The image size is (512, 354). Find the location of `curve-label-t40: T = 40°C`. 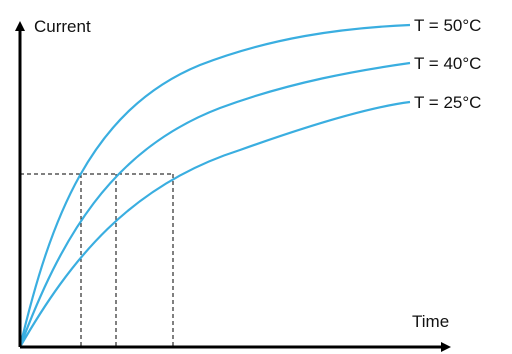

curve-label-t40: T = 40°C is located at coordinates (447, 63).